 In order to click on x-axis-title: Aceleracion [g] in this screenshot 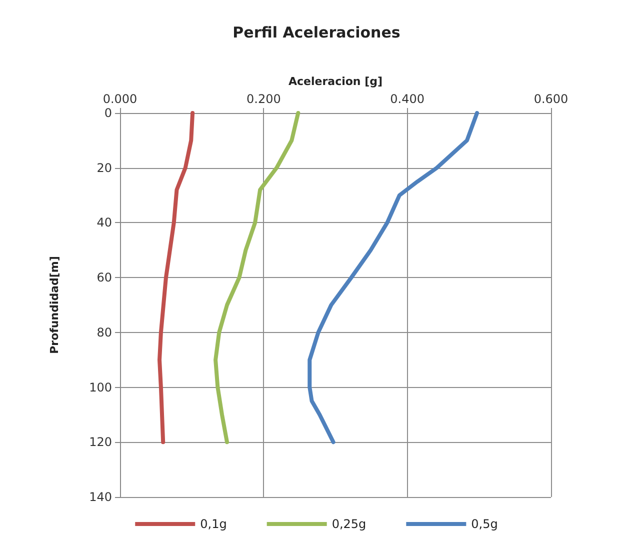, I will do `click(335, 81)`.